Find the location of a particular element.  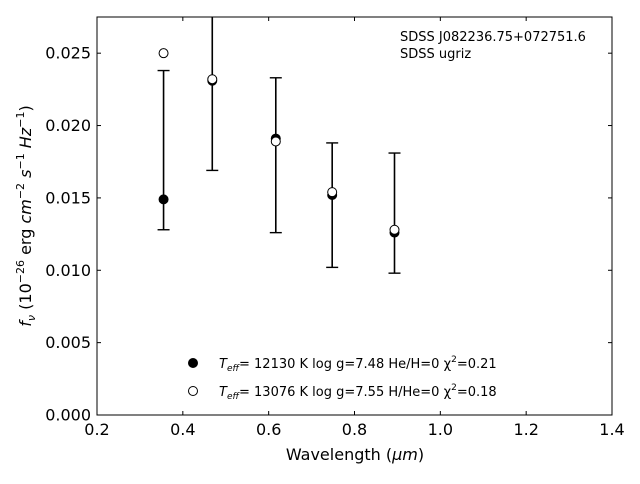

annotation-object-name: SDSS J082236.75+072751.6 is located at coordinates (493, 37).